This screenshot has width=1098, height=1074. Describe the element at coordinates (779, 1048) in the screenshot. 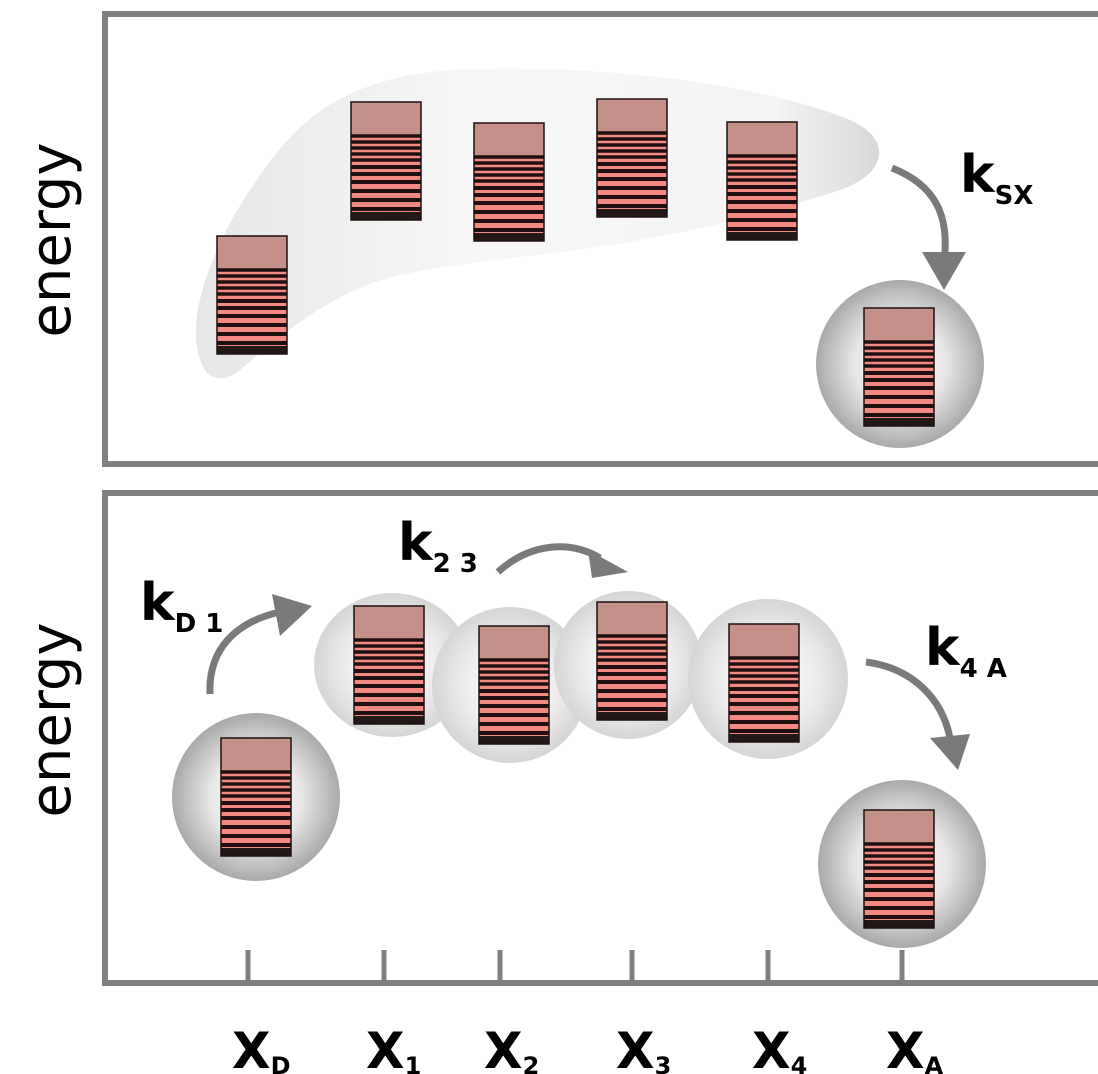

I see `xlabel-x4: X4` at that location.